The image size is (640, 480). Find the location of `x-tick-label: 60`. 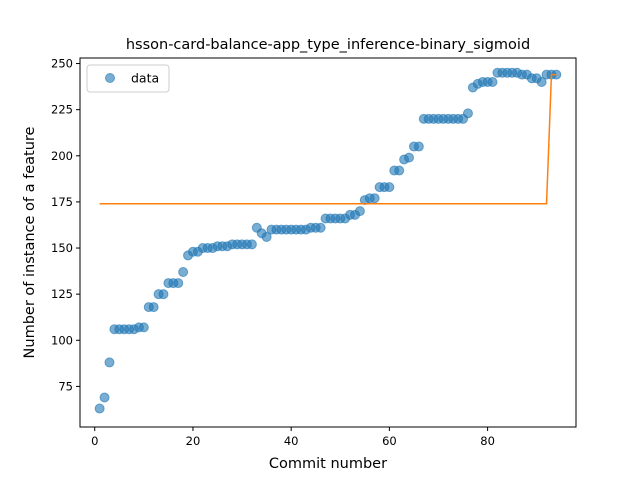

x-tick-label: 60 is located at coordinates (389, 441).